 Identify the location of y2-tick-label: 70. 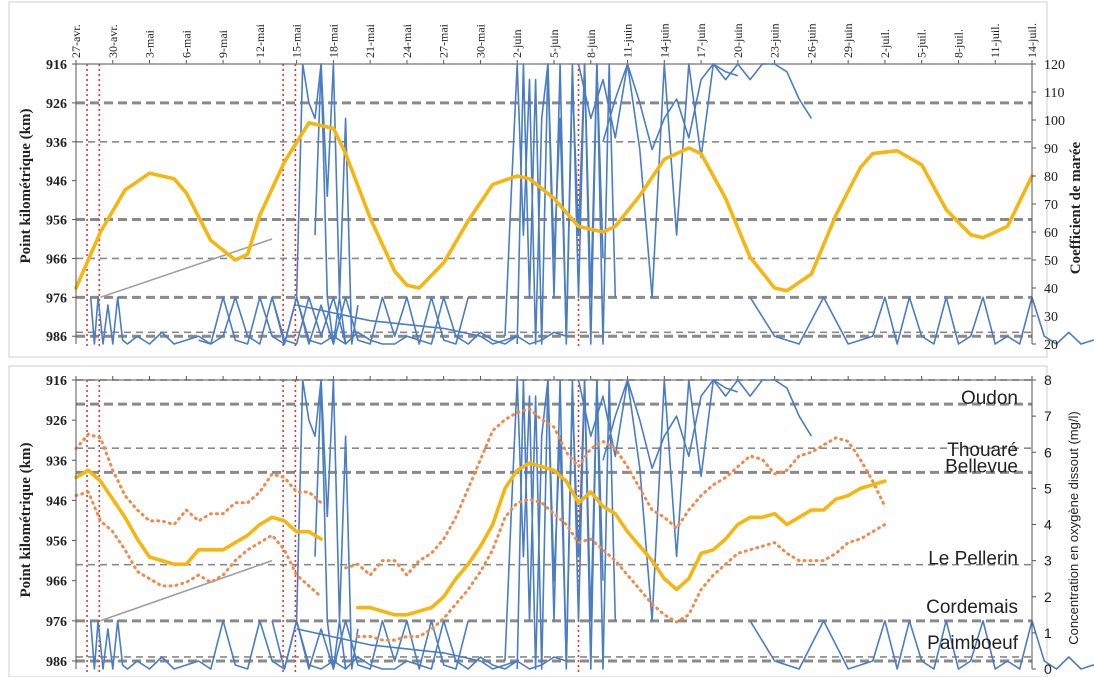
(1051, 205).